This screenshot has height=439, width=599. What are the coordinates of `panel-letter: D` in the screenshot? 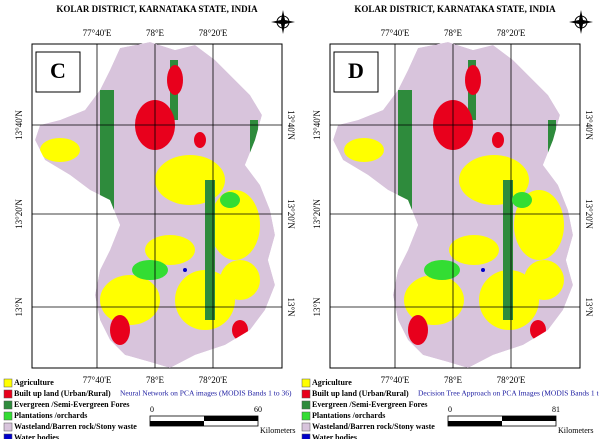 It's located at (356, 70).